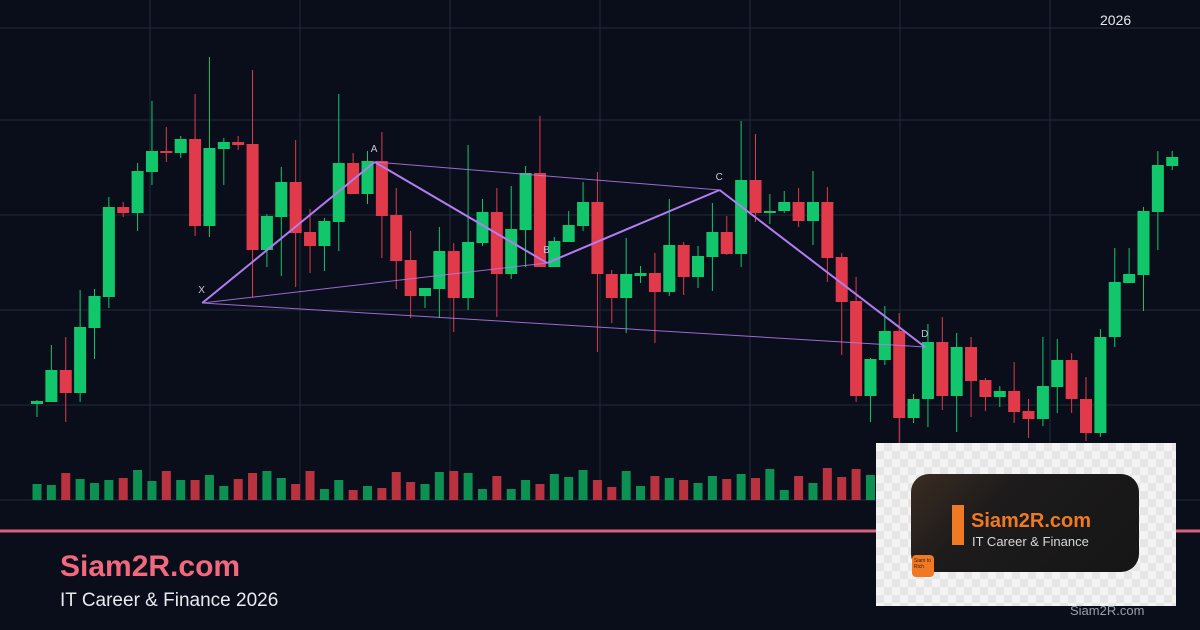 This screenshot has width=1200, height=630. What do you see at coordinates (564, 325) in the screenshot?
I see `pattern-guide-XD` at bounding box center [564, 325].